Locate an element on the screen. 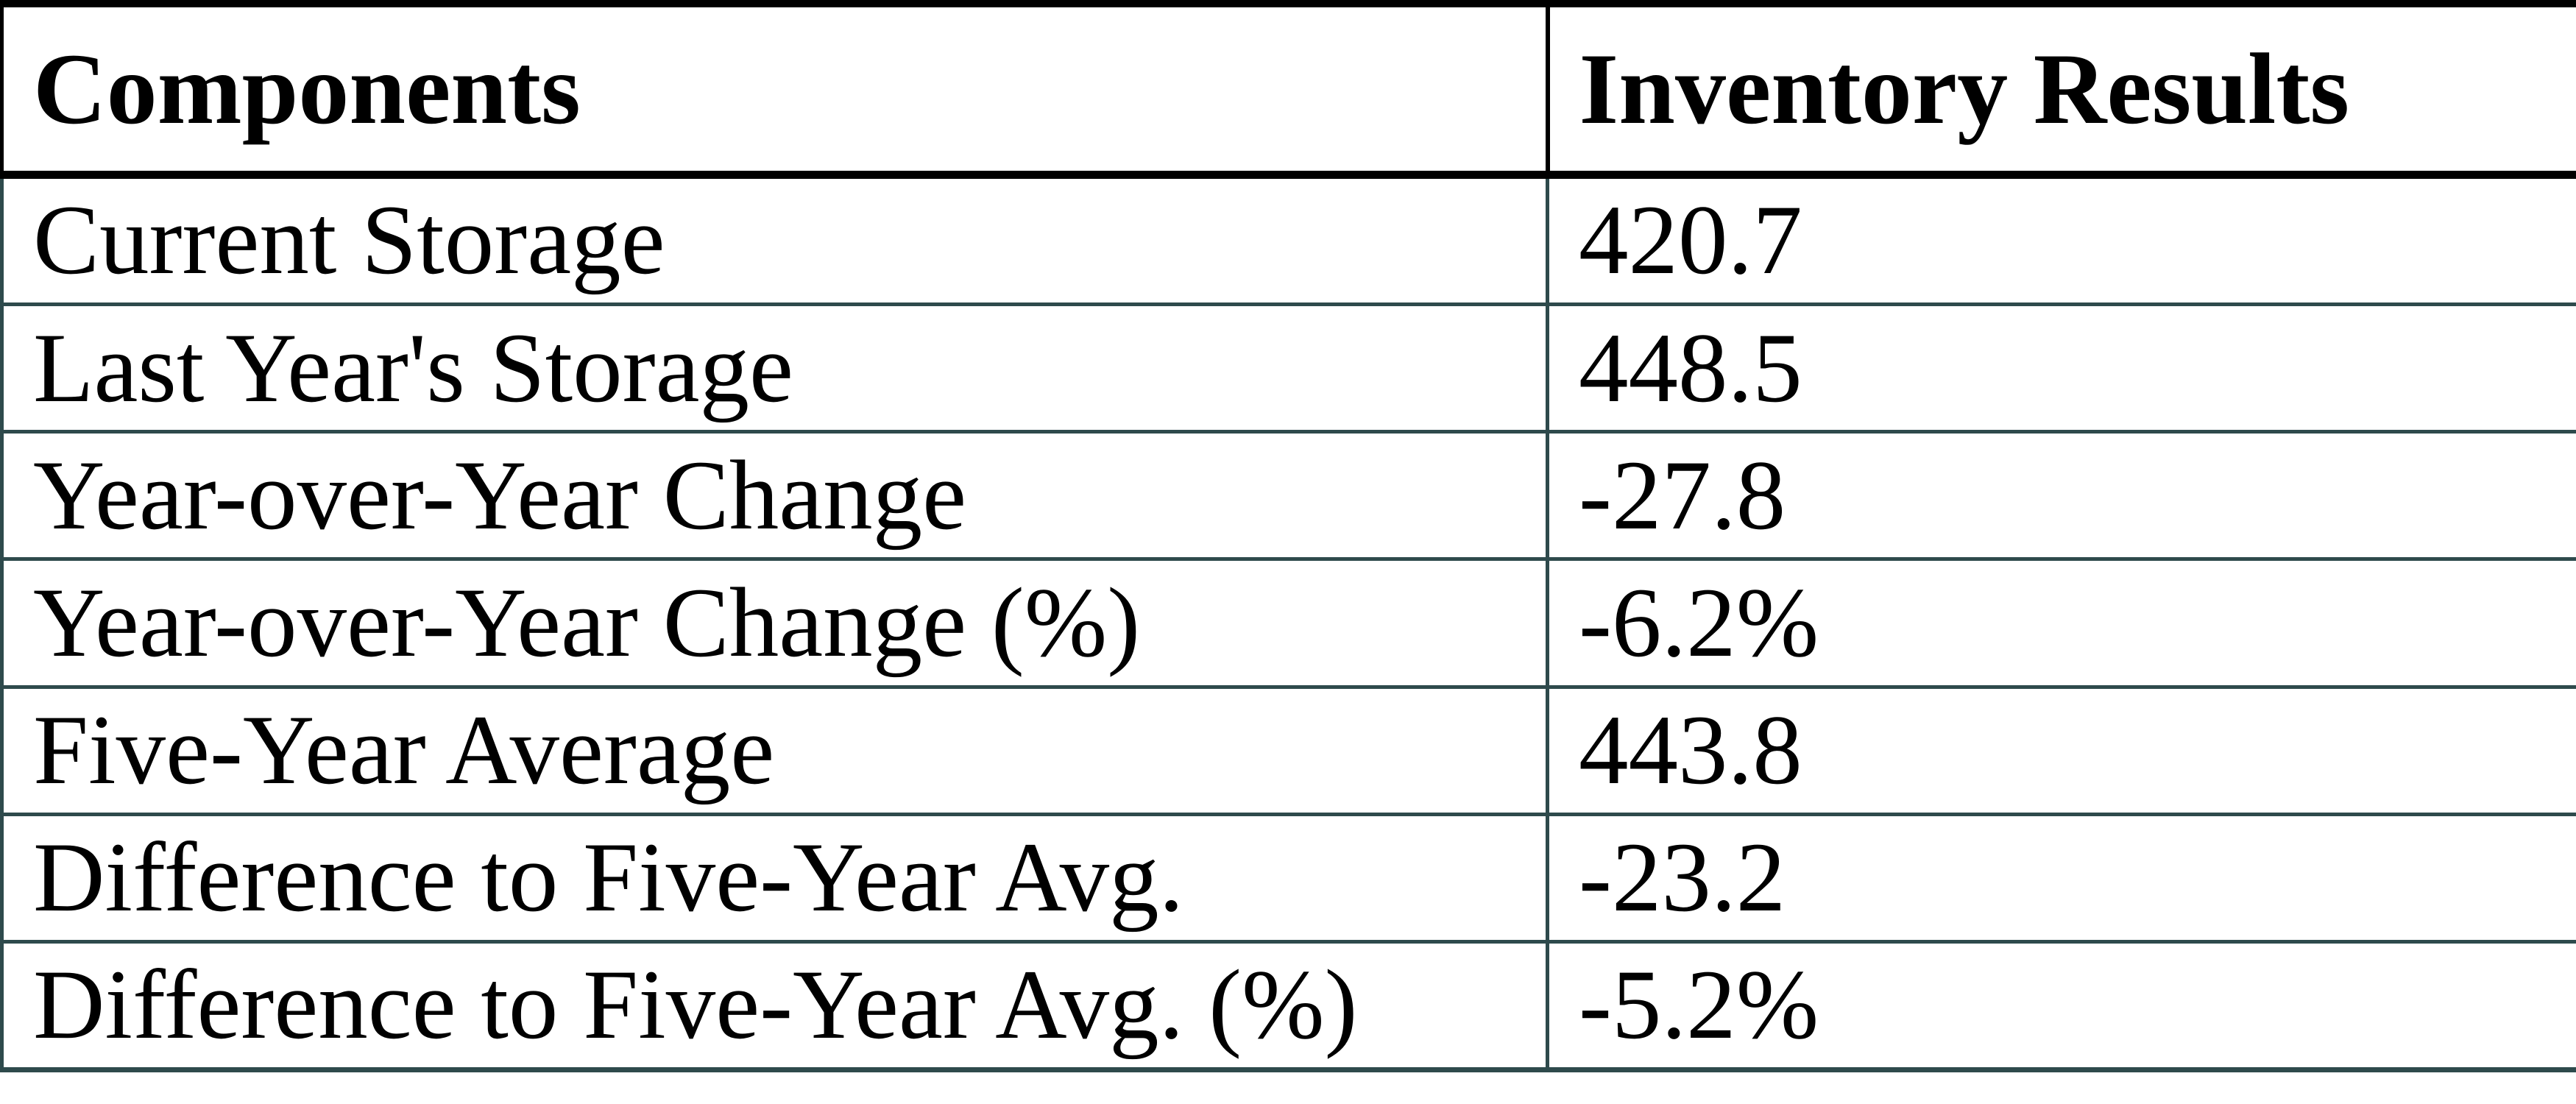  table-row: Difference to Five-Year Avg. (%) -5.2% is located at coordinates (1288, 1006).